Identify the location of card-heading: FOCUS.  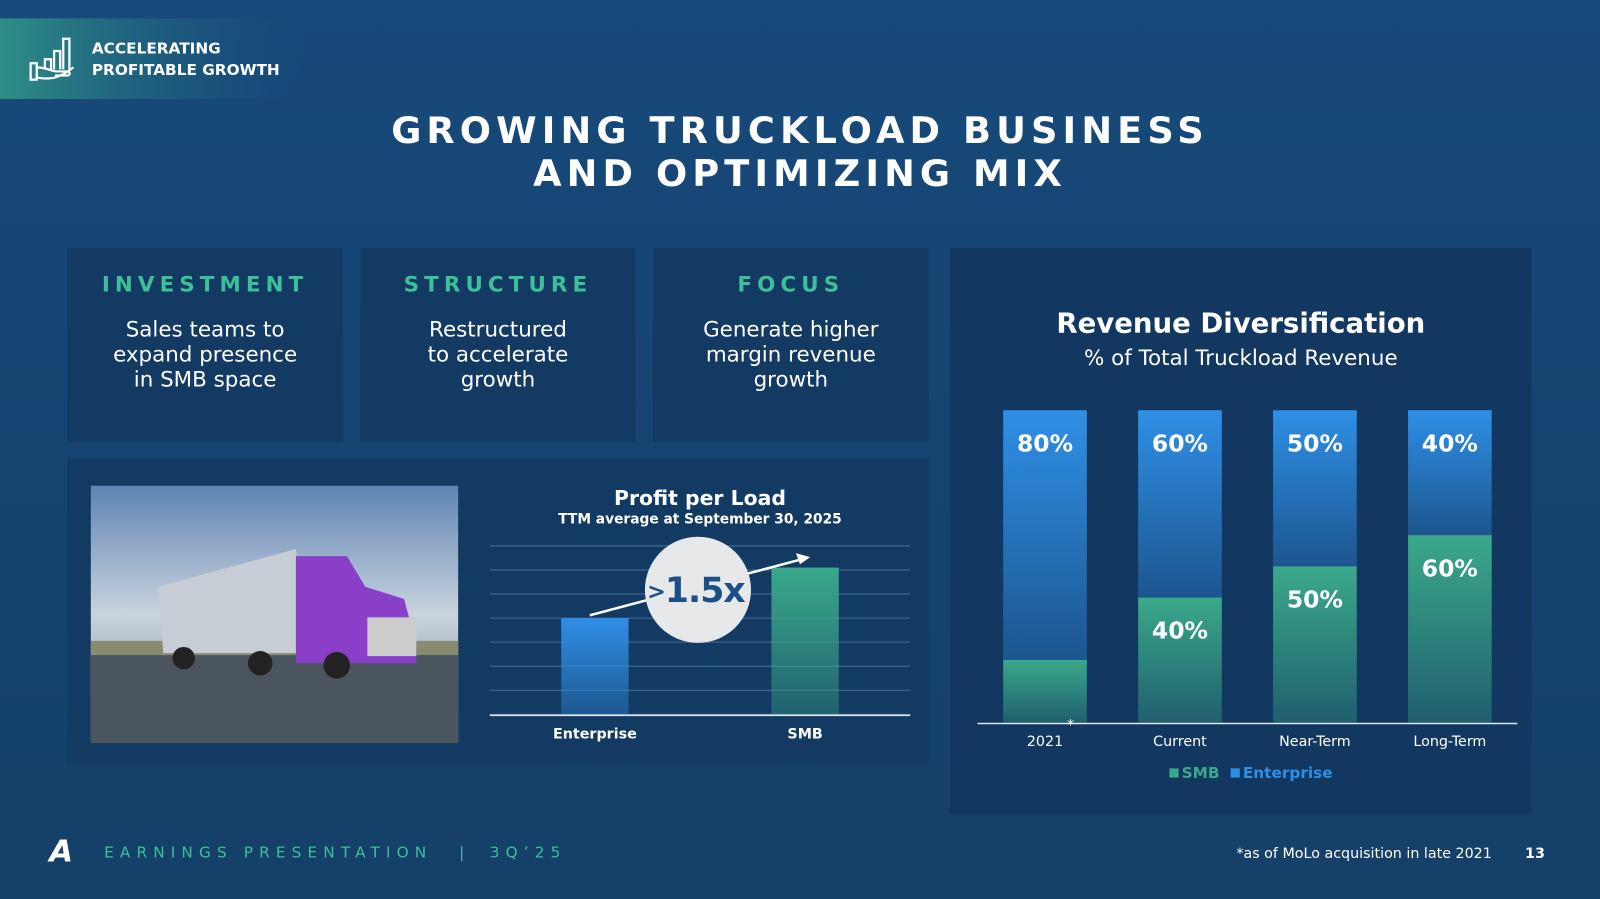
(790, 285).